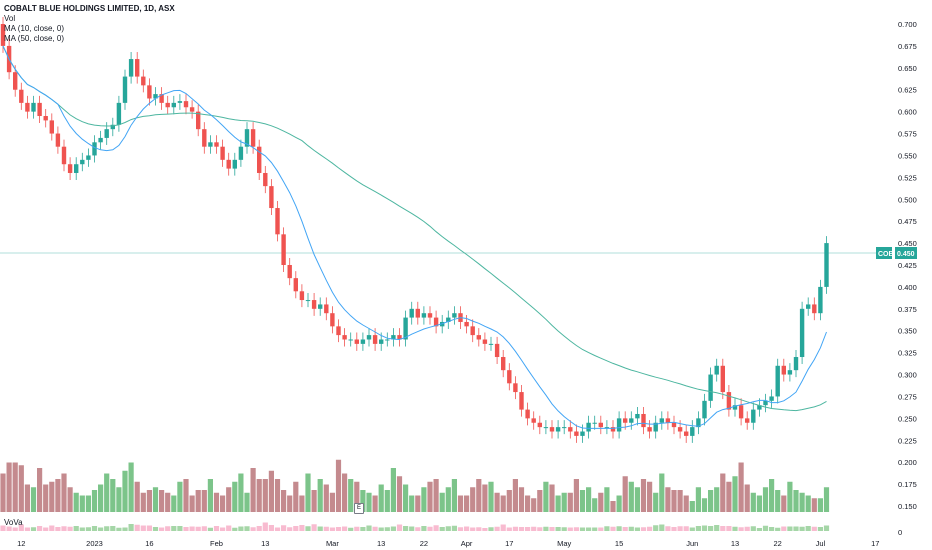 The image size is (932, 550). Describe the element at coordinates (13, 522) in the screenshot. I see `vova-legend: VoVa` at that location.